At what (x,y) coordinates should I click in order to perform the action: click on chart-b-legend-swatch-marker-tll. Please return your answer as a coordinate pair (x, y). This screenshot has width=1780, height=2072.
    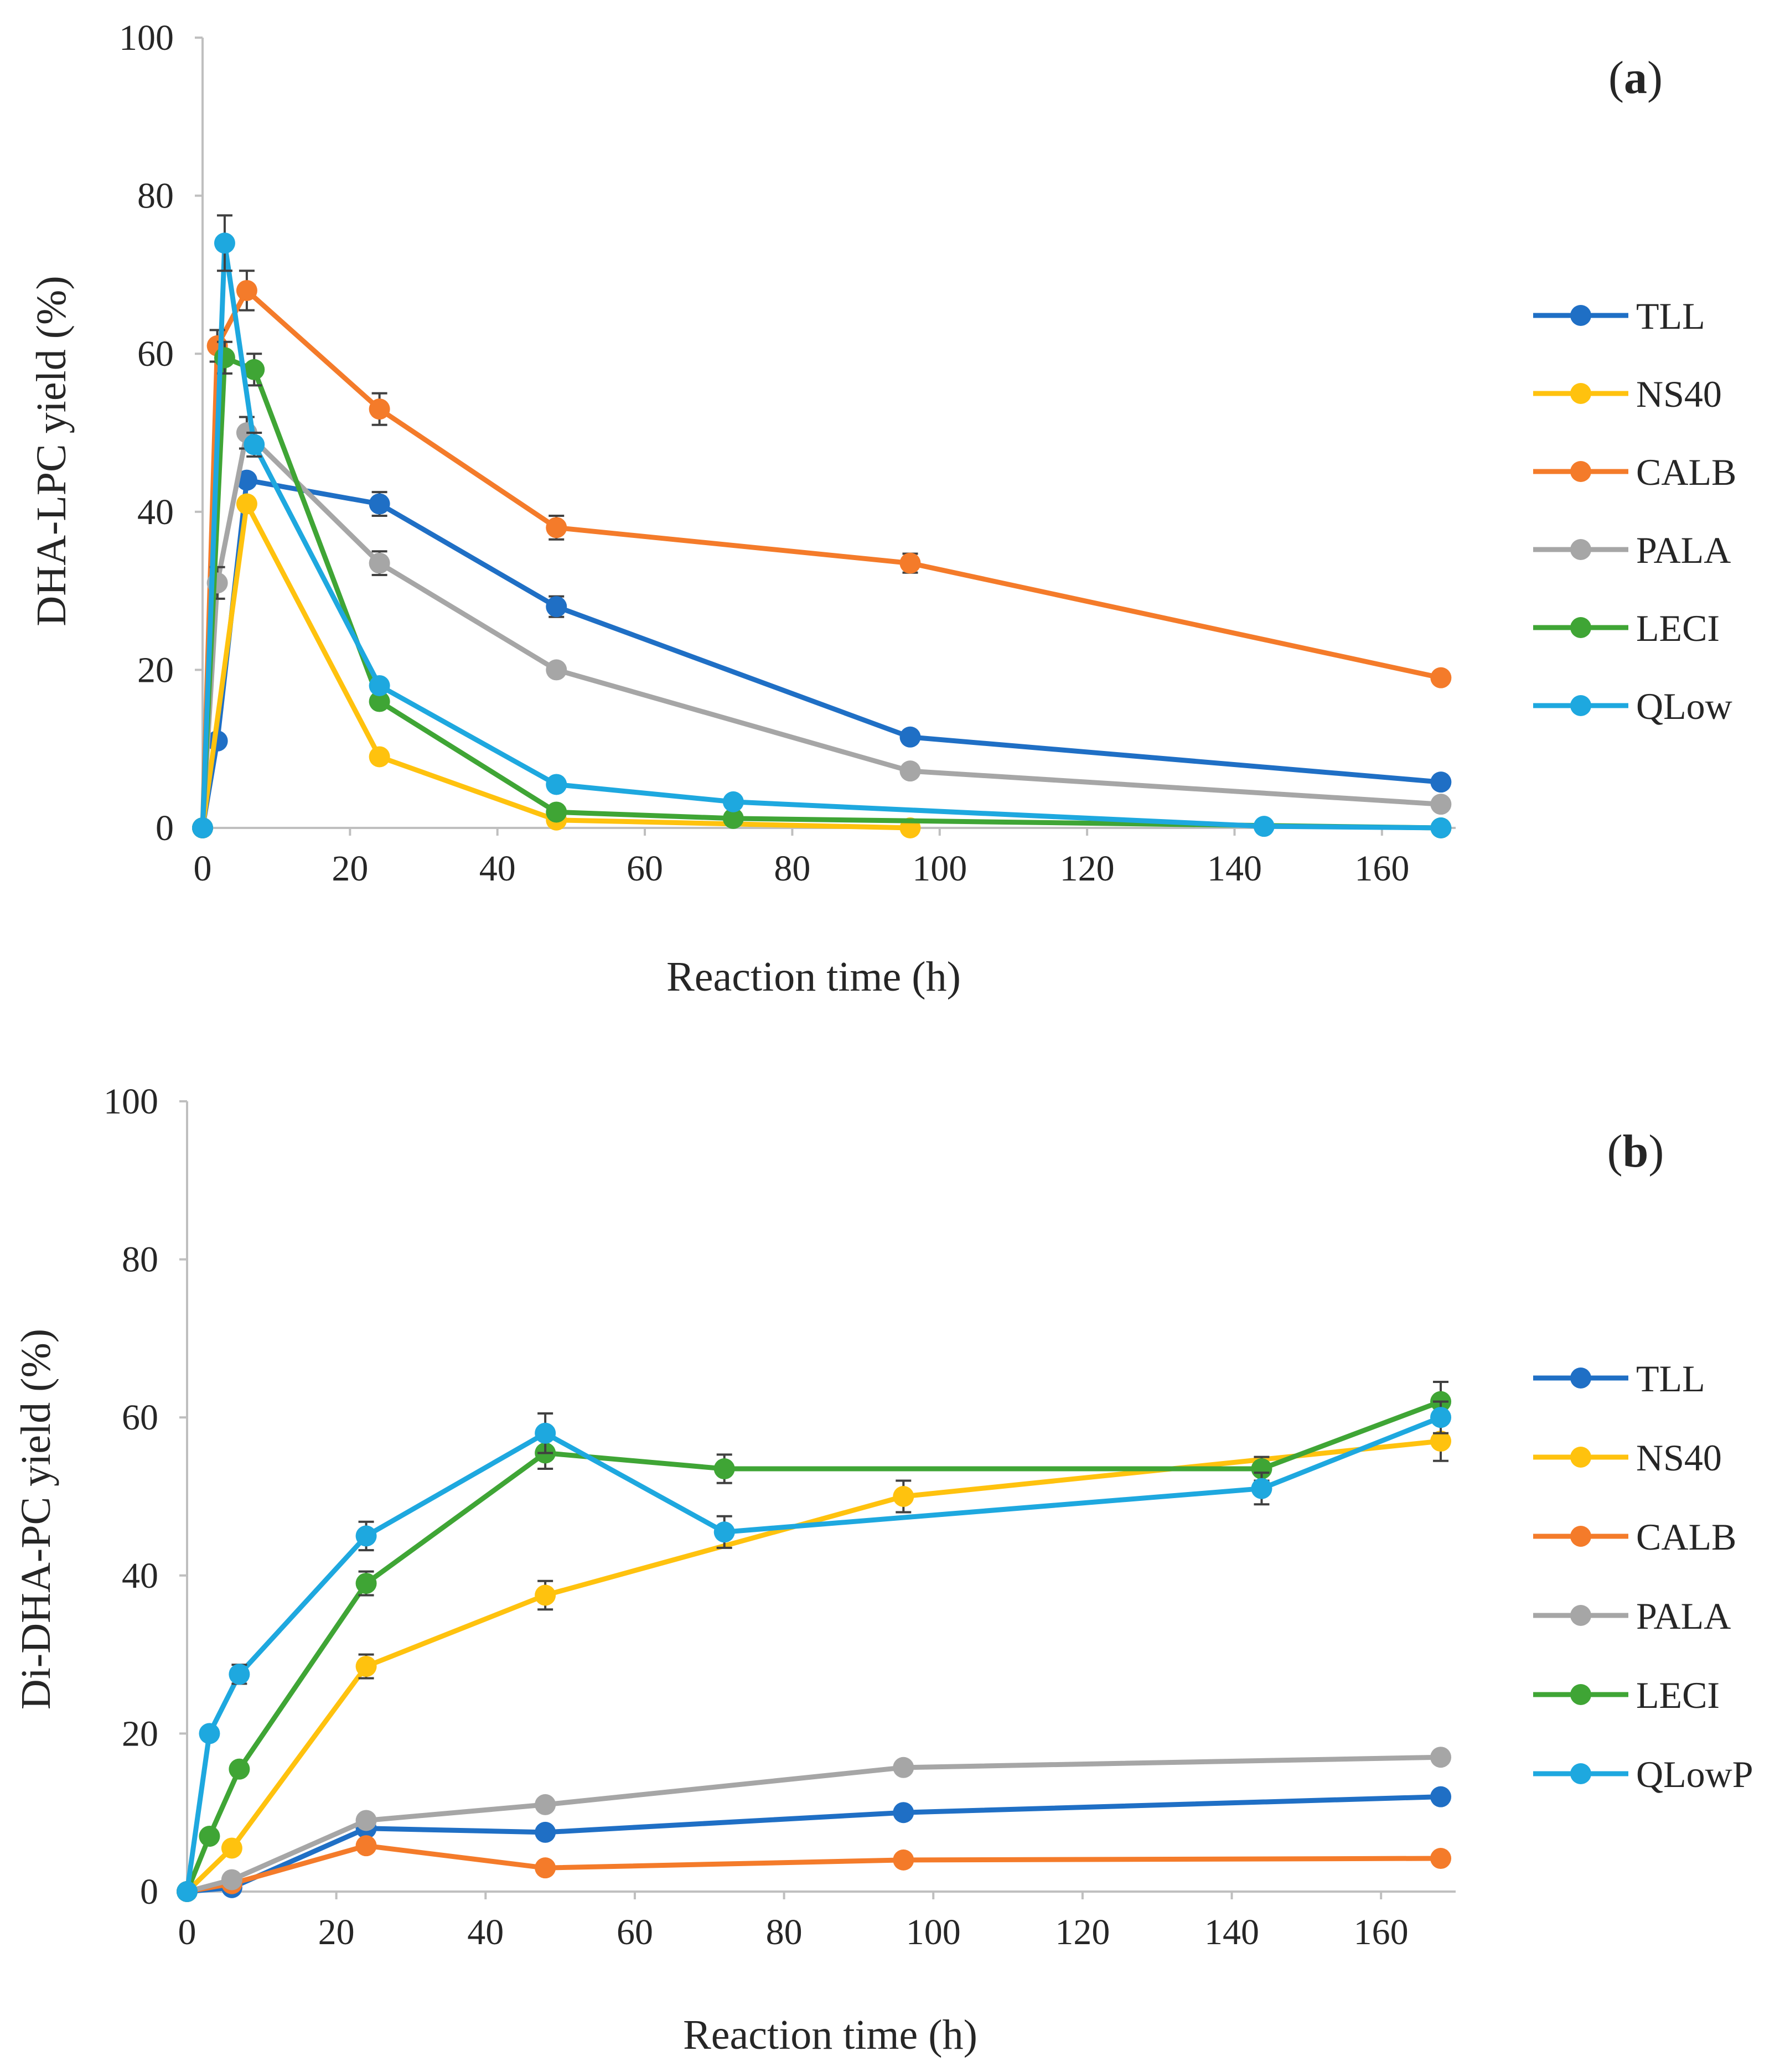
    Looking at the image, I should click on (1580, 1378).